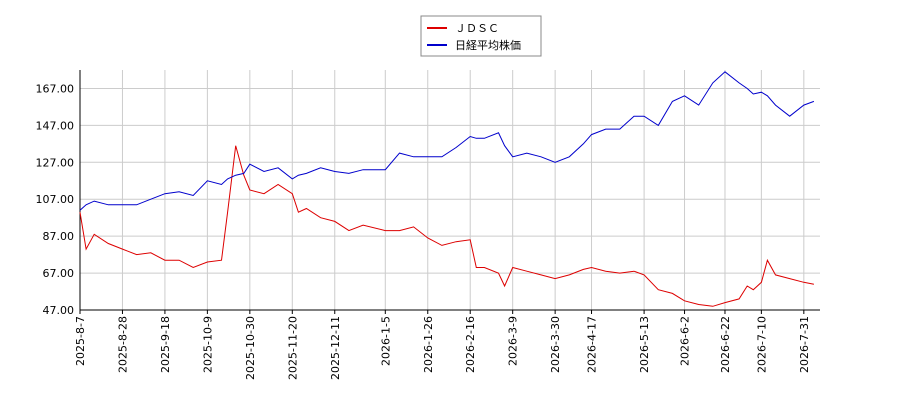 Image resolution: width=900 pixels, height=404 pixels. What do you see at coordinates (685, 341) in the screenshot?
I see `x-tick-label: 2026-6-2` at bounding box center [685, 341].